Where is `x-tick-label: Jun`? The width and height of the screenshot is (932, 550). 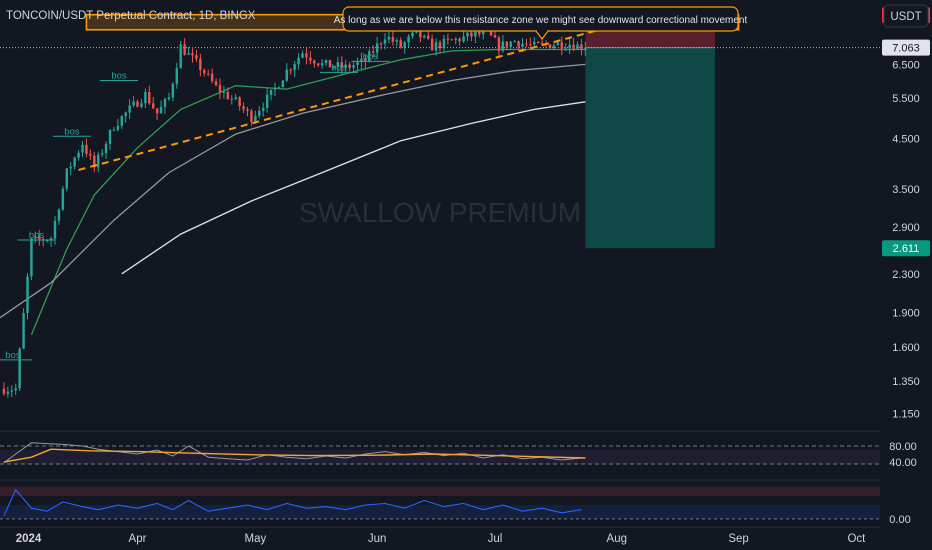 x-tick-label: Jun is located at coordinates (377, 539).